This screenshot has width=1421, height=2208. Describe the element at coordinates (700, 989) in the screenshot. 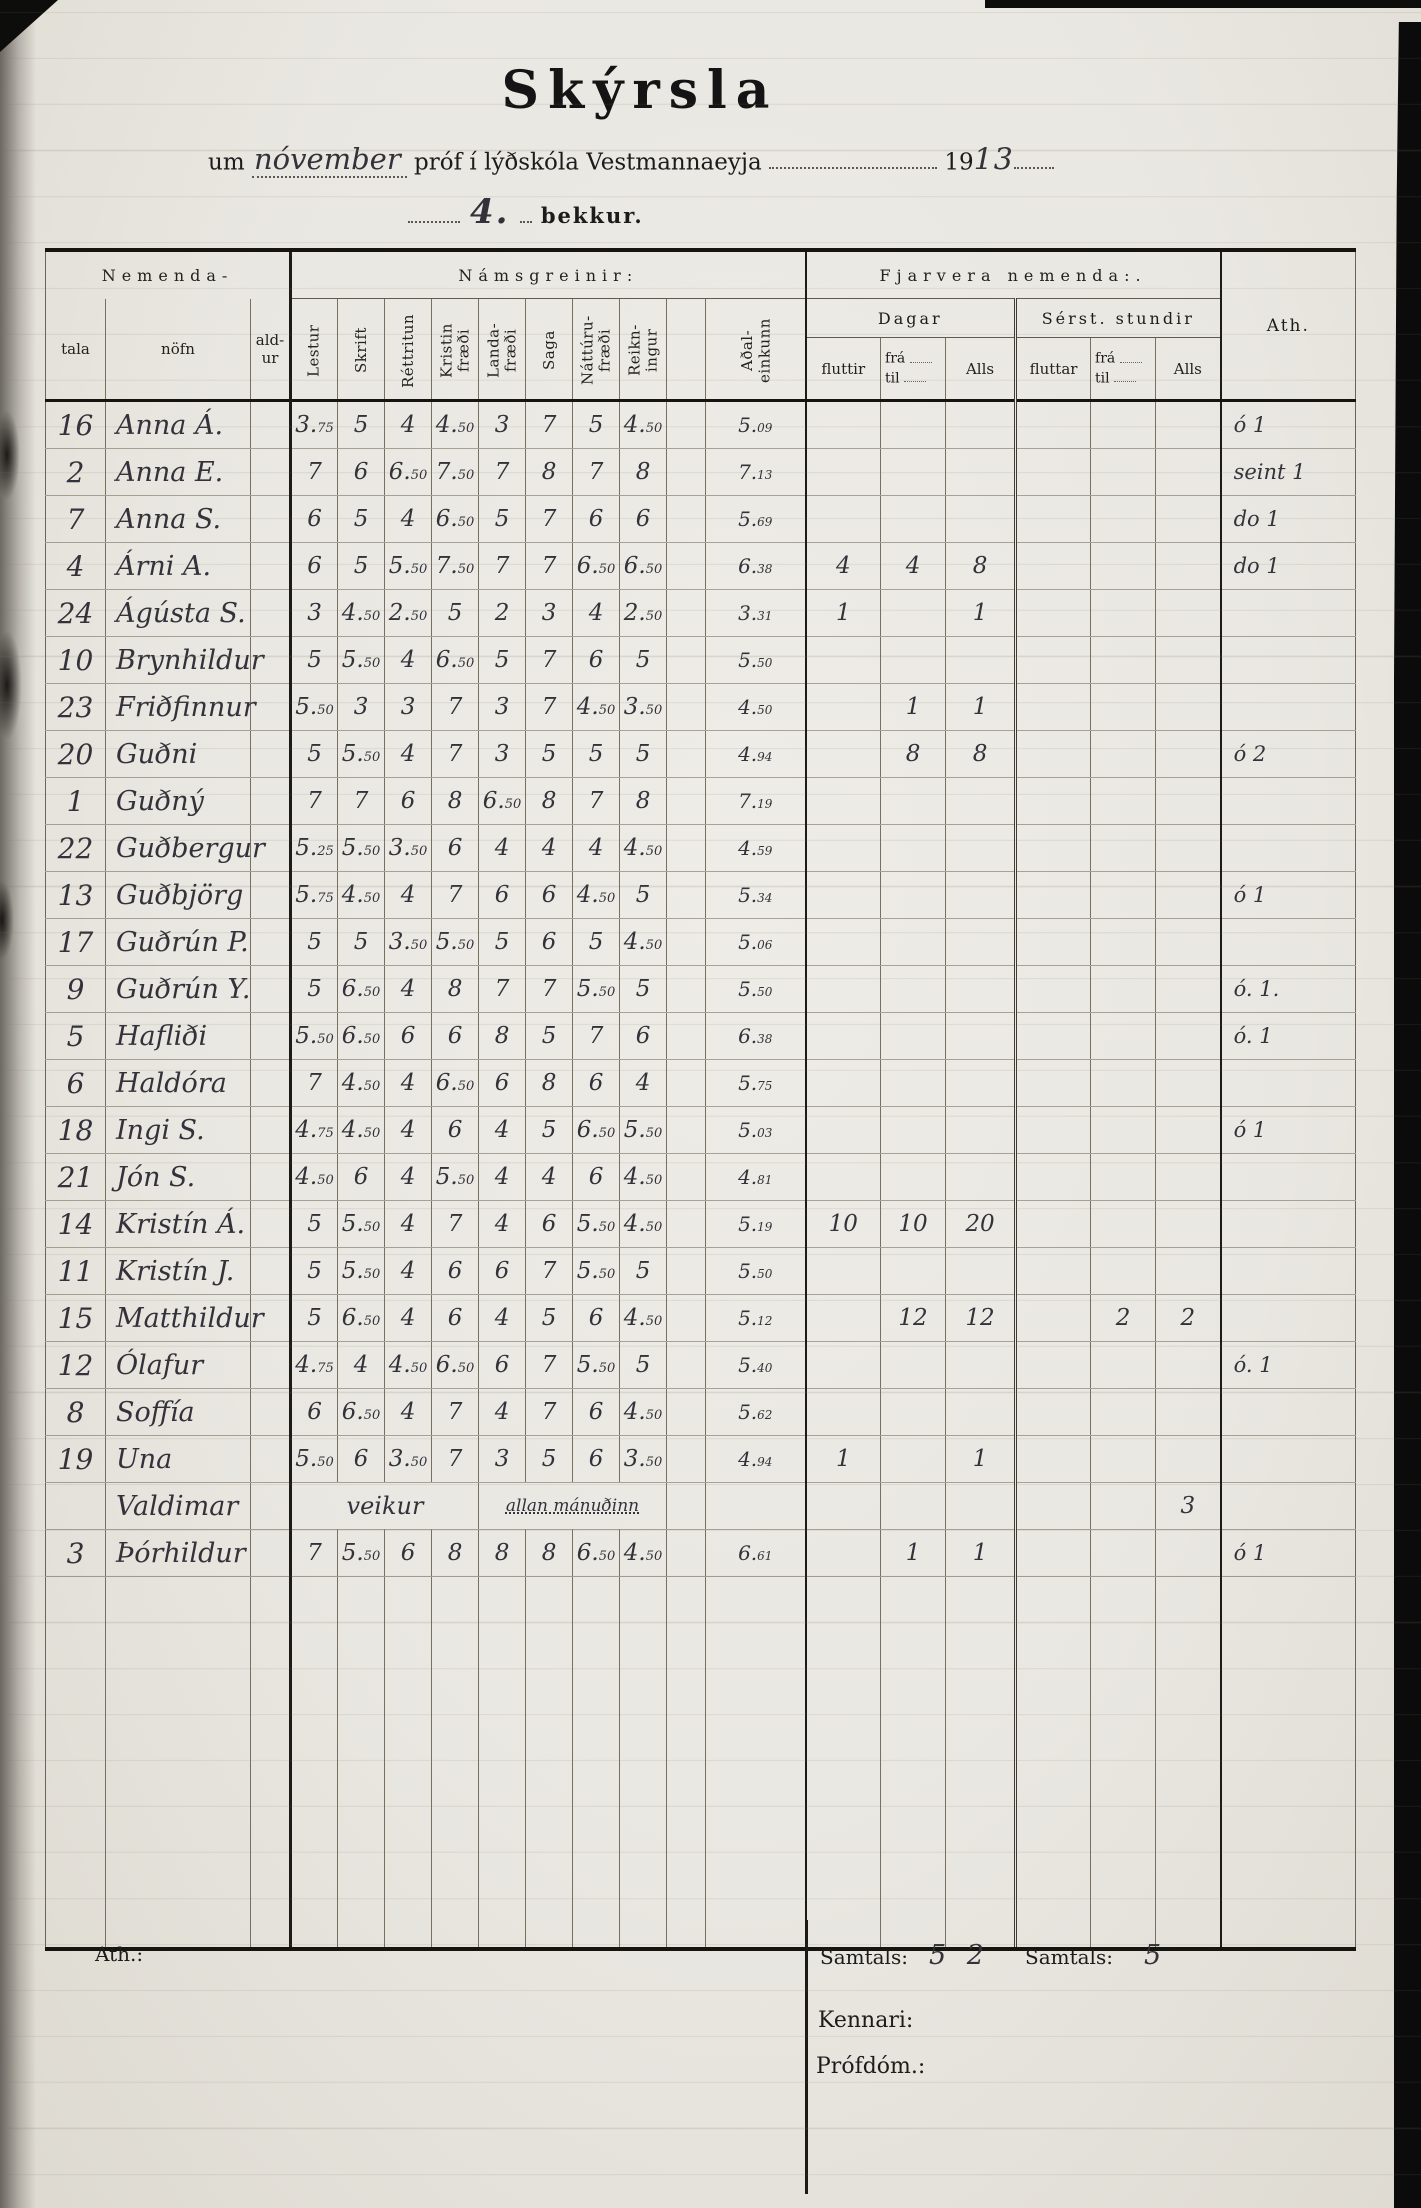

I see `student-row: 9 Guðrún Y. 5 6.50 4 8 7 7 5.50 5 5.50 ó. 1.` at that location.